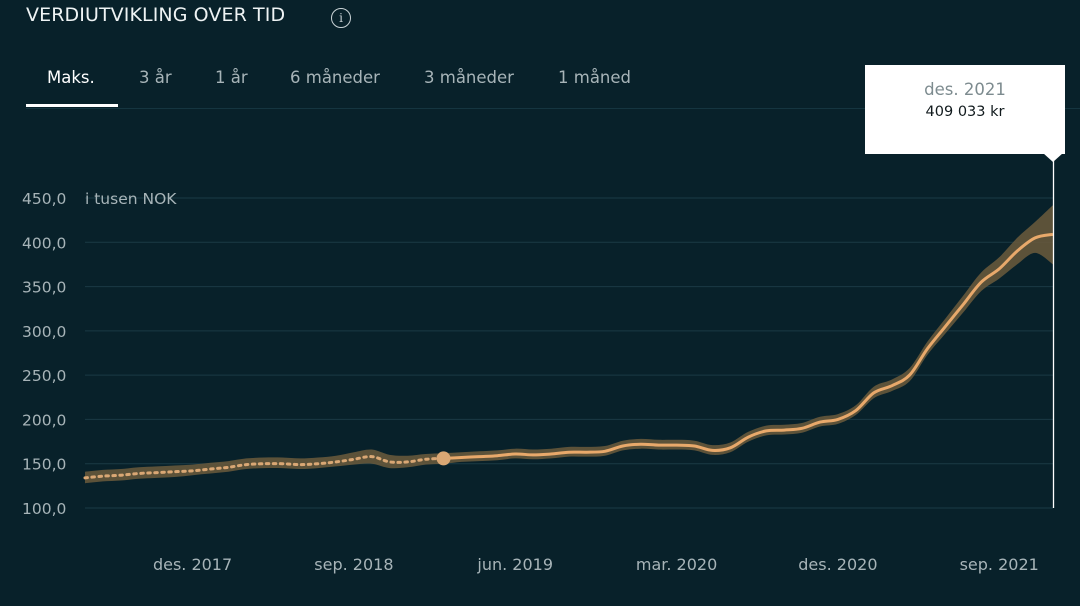  What do you see at coordinates (999, 564) in the screenshot?
I see `x-tick-label: sep. 2021` at bounding box center [999, 564].